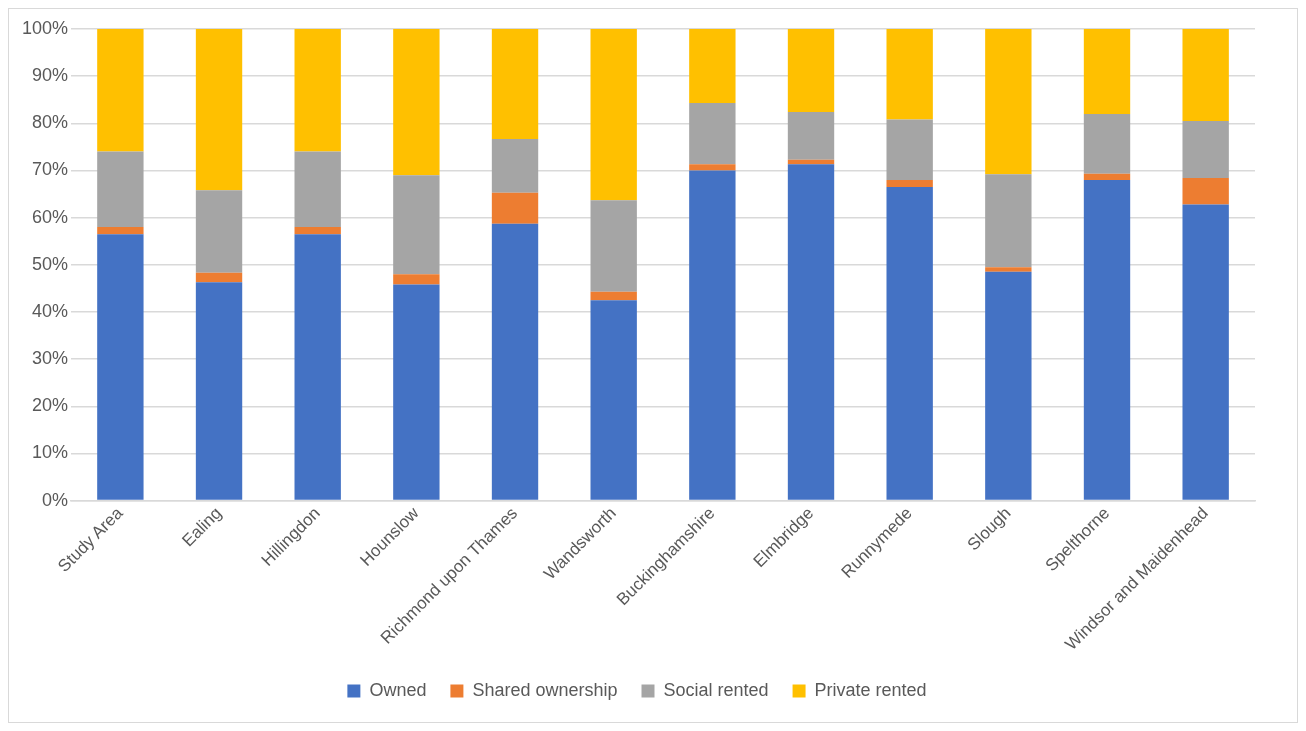 Image resolution: width=1306 pixels, height=731 pixels. Describe the element at coordinates (50, 122) in the screenshot. I see `y-tick-label: 80%` at that location.